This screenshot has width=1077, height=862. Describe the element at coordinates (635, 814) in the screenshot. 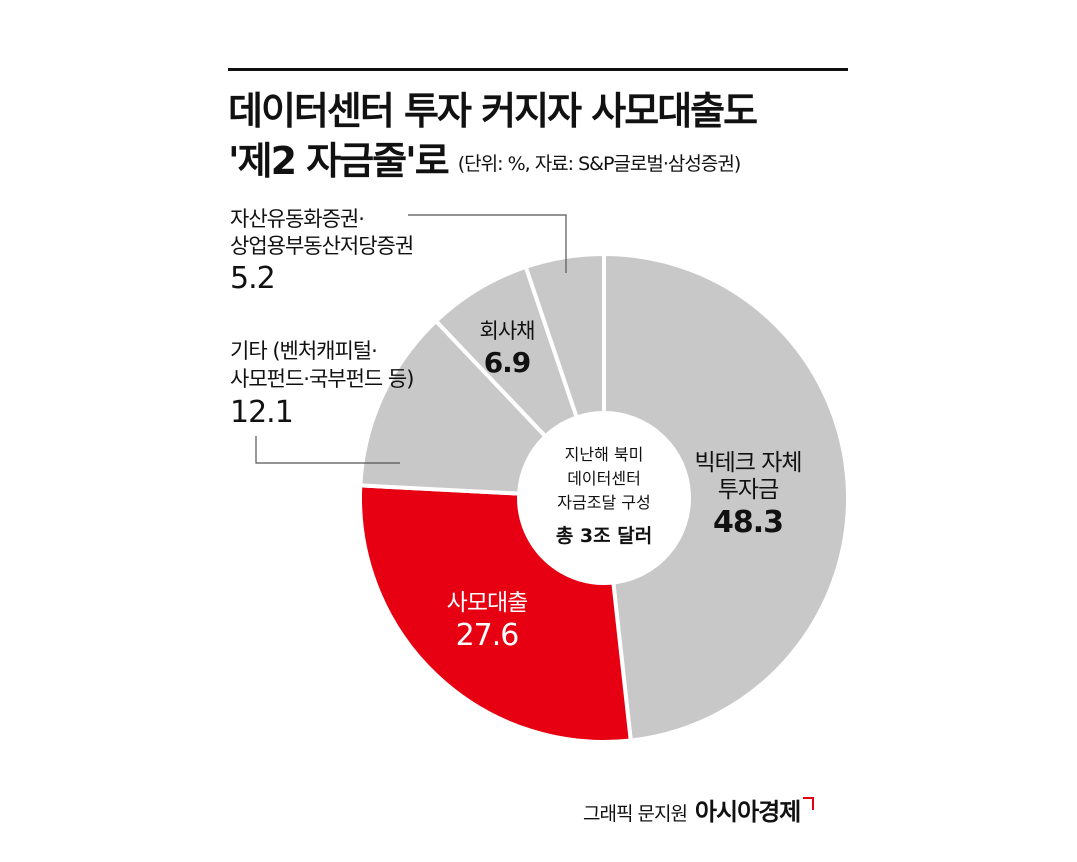

I see `credit-text: 그래픽 문지원` at that location.